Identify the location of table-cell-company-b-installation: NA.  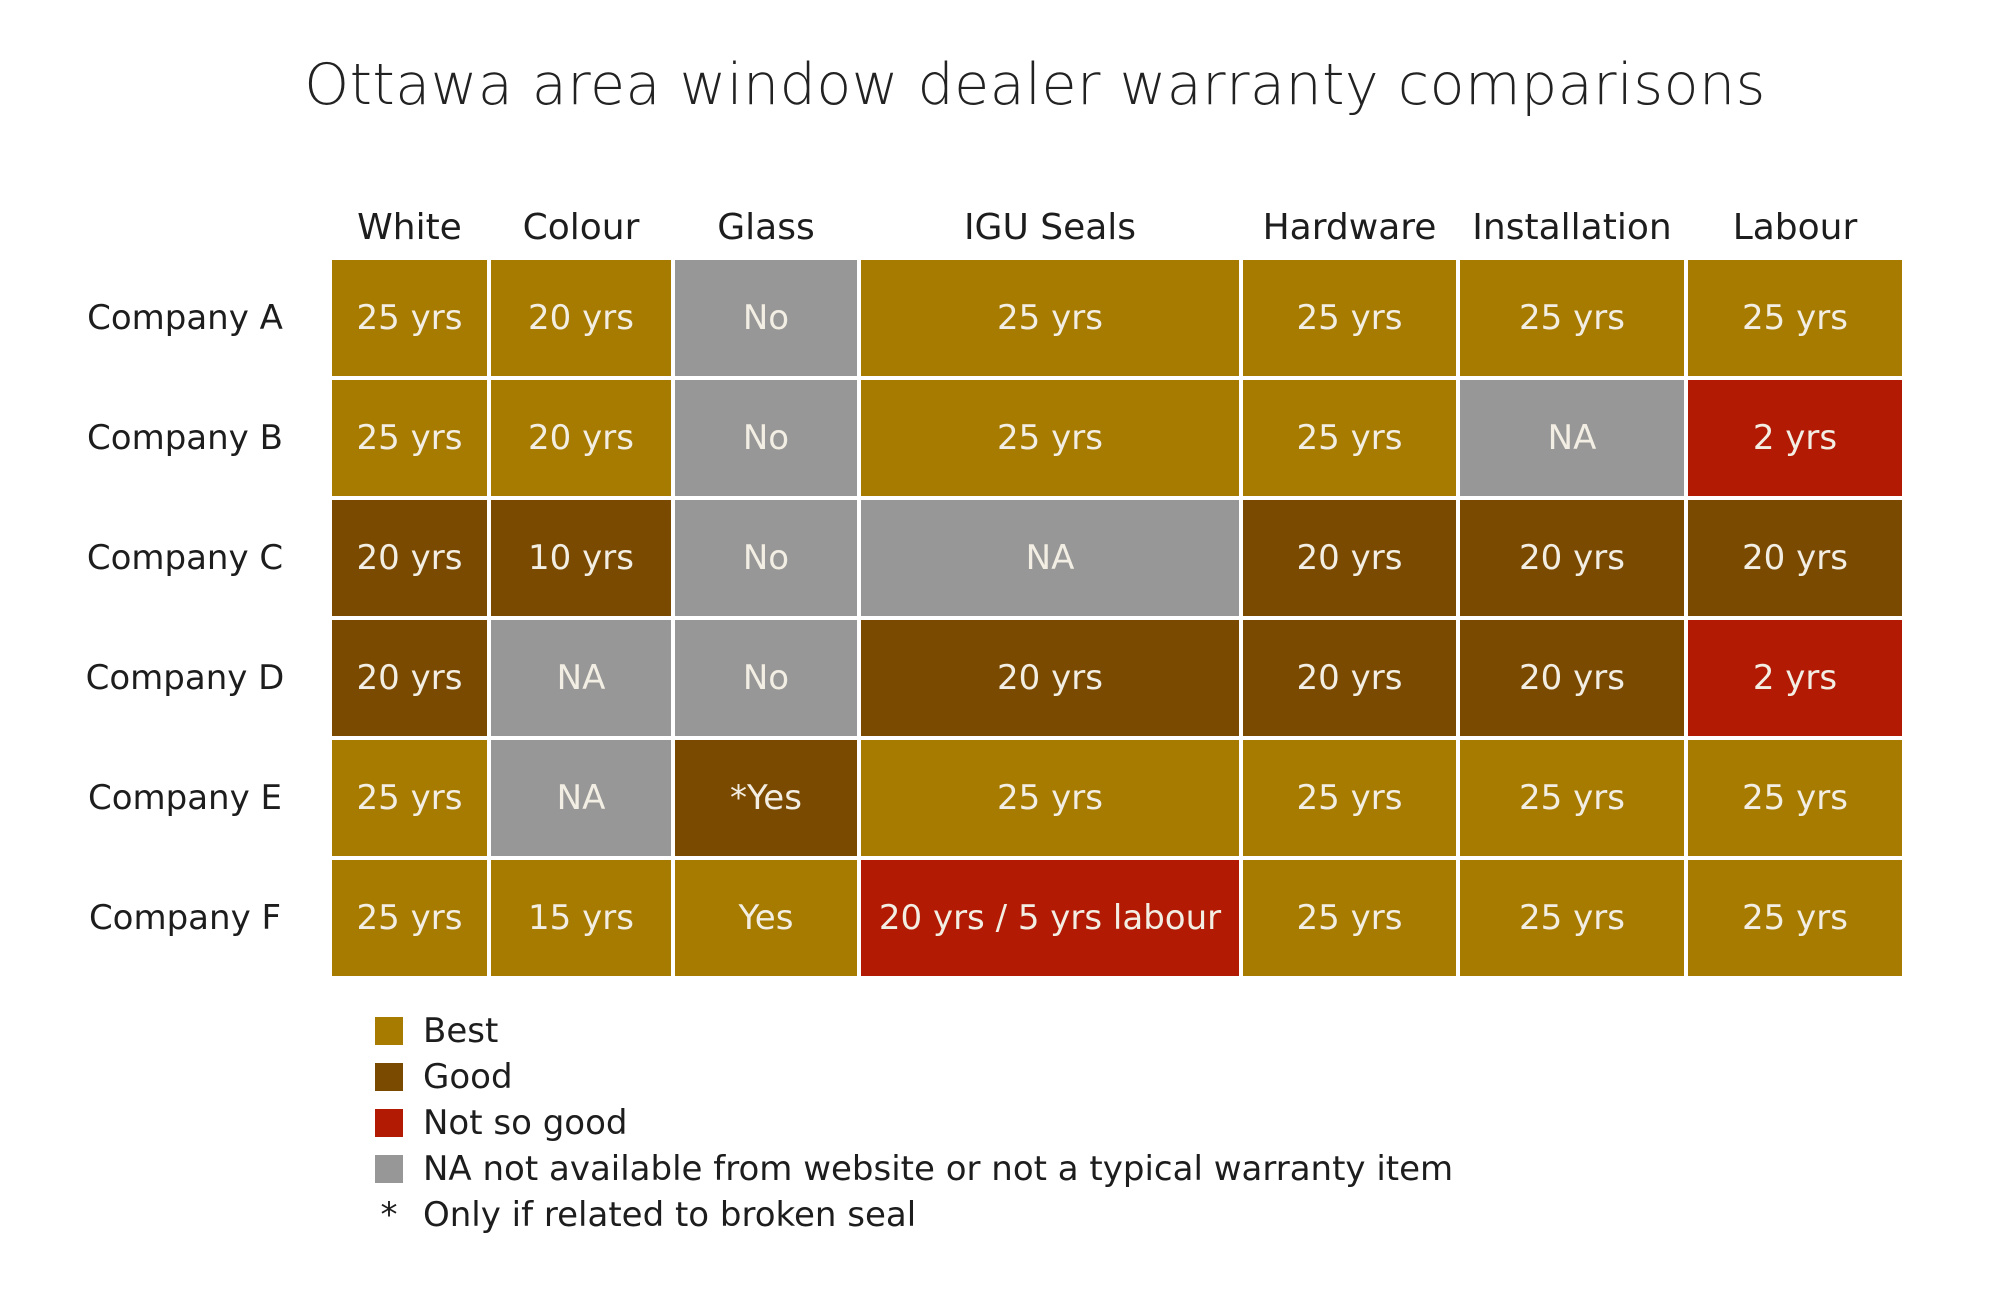
(1572, 438).